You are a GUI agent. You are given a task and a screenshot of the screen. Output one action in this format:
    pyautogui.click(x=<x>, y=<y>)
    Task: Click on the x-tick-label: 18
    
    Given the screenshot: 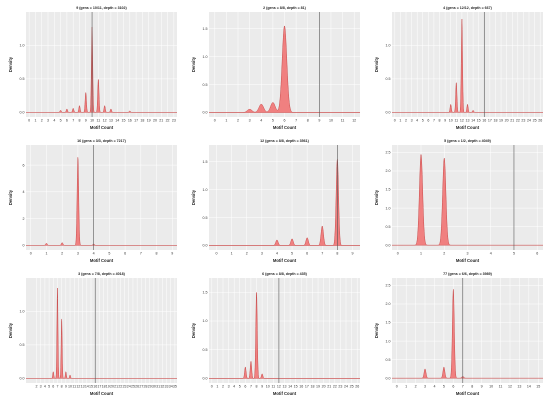 What is the action you would take?
    pyautogui.click(x=104, y=387)
    